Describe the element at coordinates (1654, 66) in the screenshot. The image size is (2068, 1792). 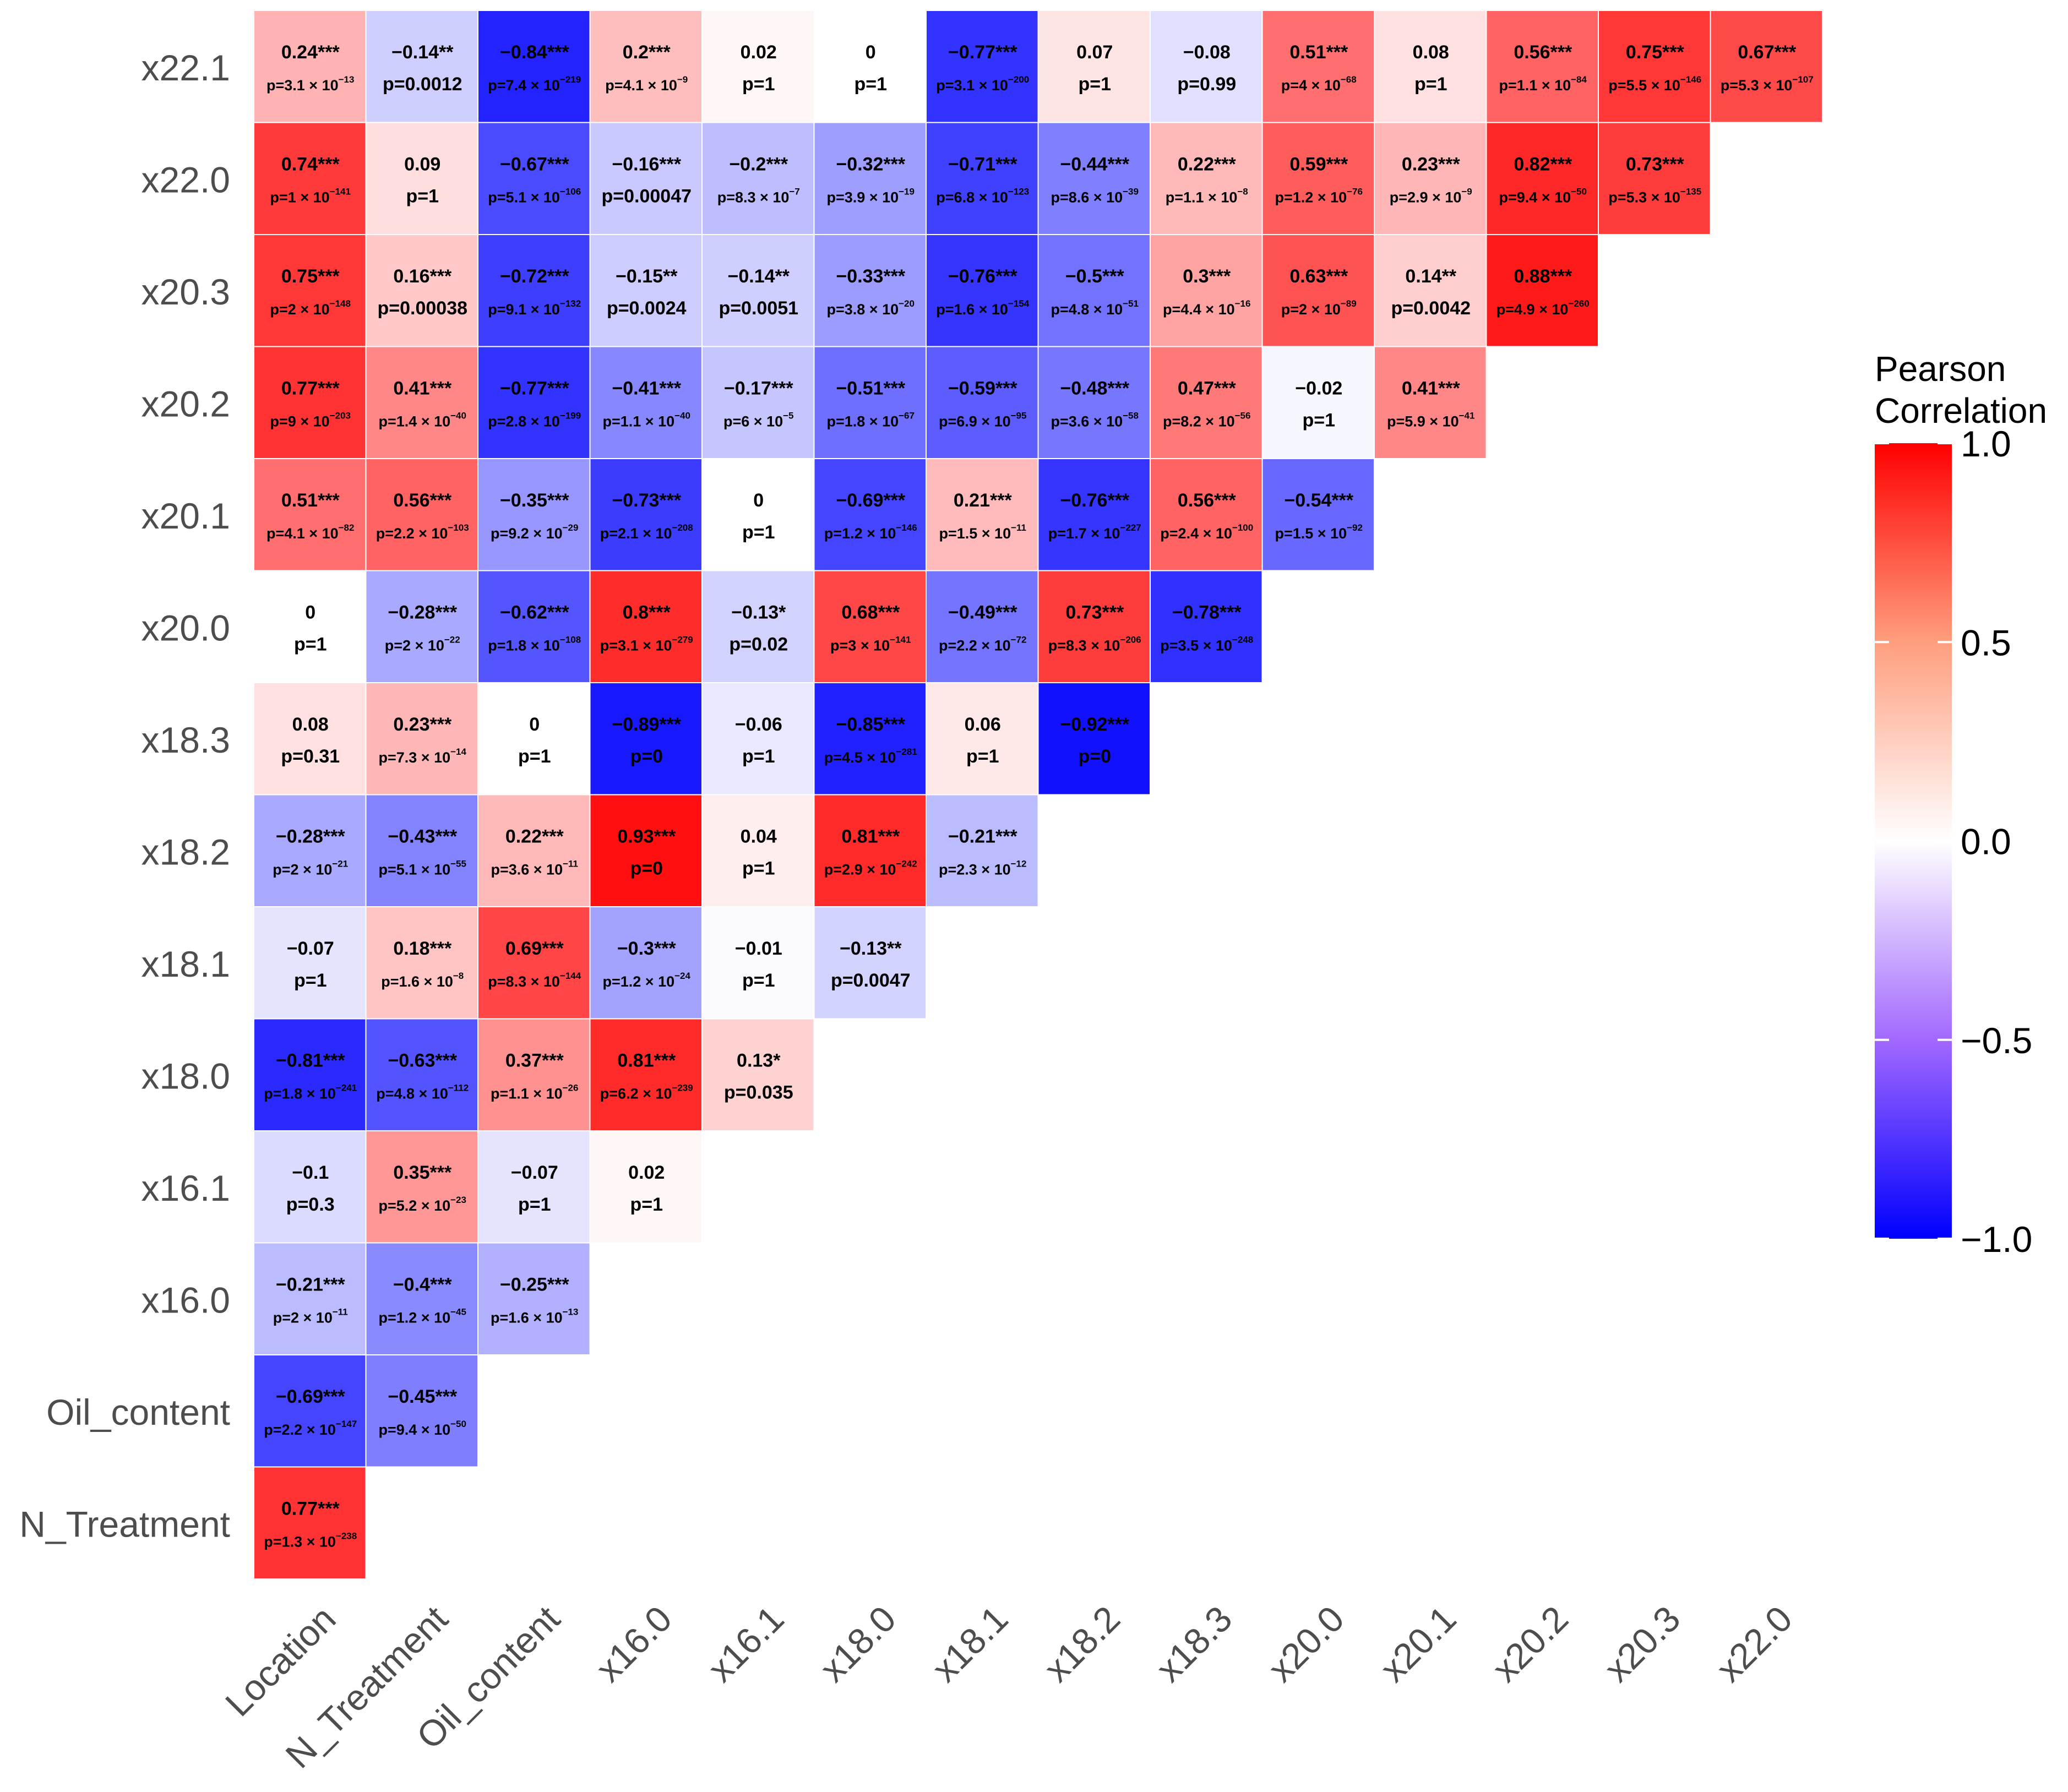
I see `heatmap-cell: 0.75***p=5.5 × 10−146` at that location.